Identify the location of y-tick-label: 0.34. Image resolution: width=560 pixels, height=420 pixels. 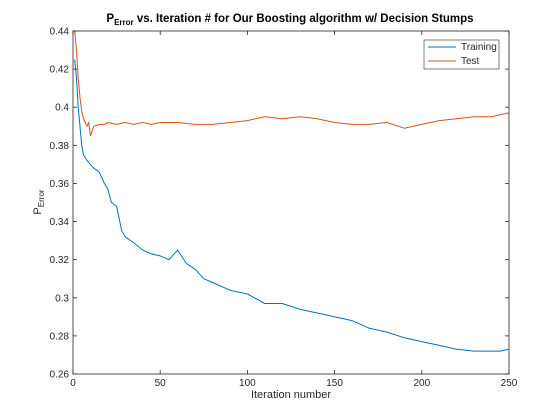
(60, 222).